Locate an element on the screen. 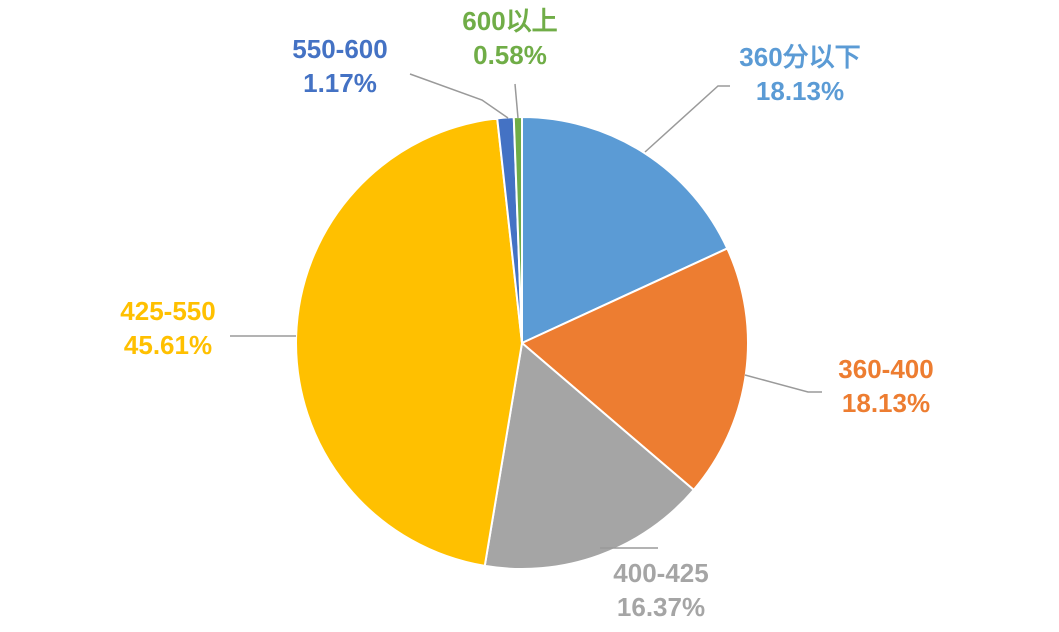 The image size is (1059, 632). slice-label-550-600: 550-600 is located at coordinates (339, 49).